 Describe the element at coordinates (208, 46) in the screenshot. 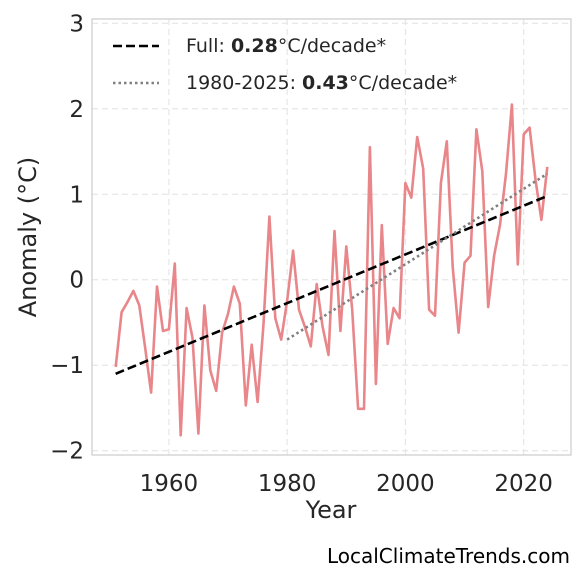

I see `legend-prefix: Full:` at that location.